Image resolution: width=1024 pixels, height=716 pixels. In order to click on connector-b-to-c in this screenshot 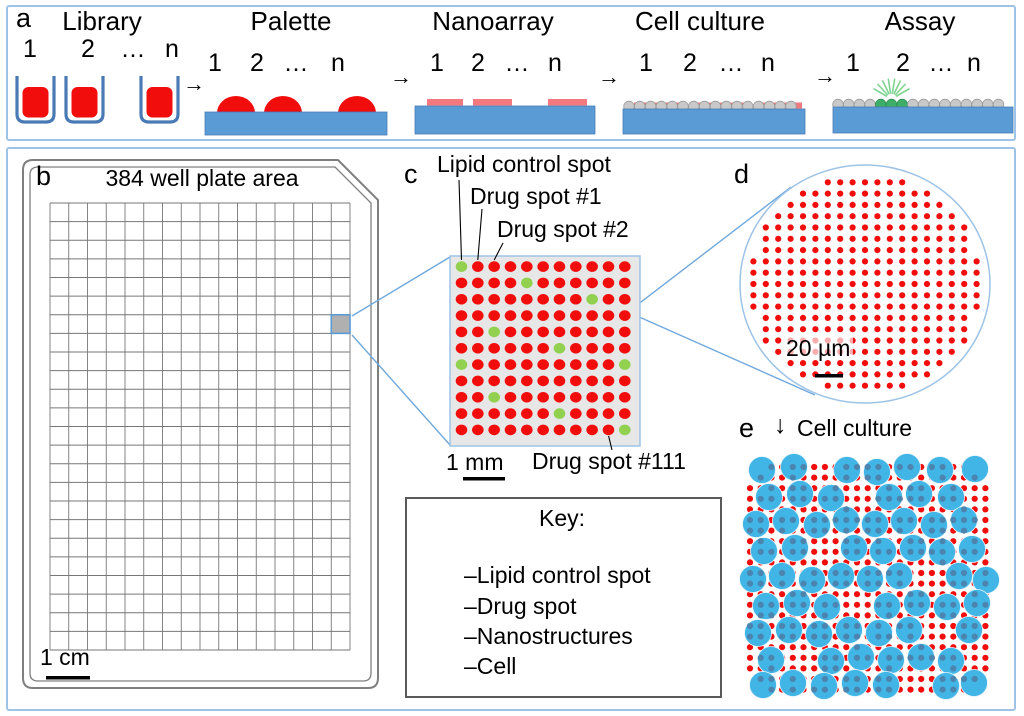, I will do `click(401, 351)`.